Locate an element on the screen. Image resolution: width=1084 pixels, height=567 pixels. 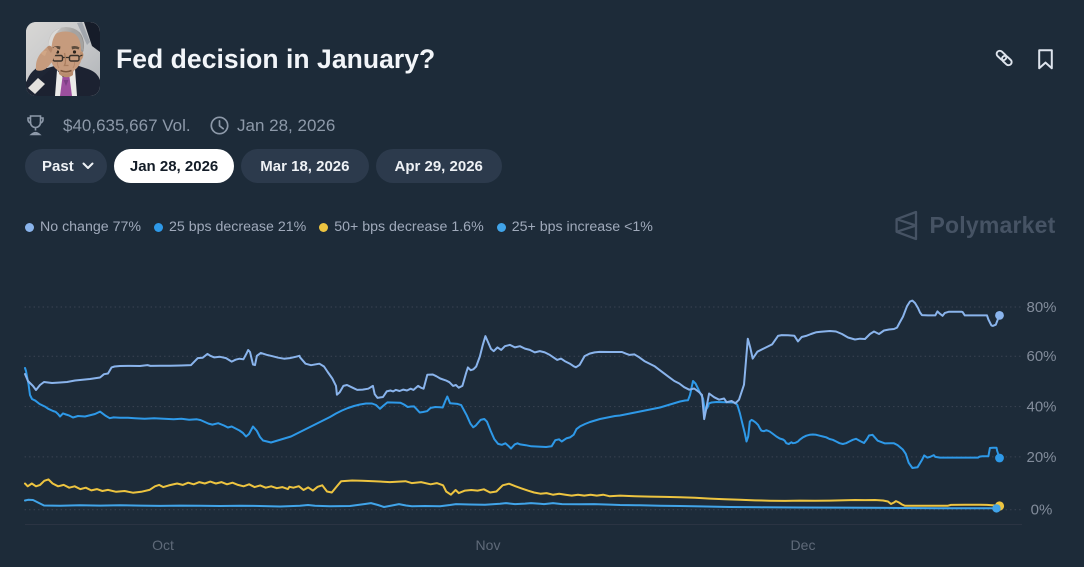
svg-text: Nov is located at coordinates (488, 545).